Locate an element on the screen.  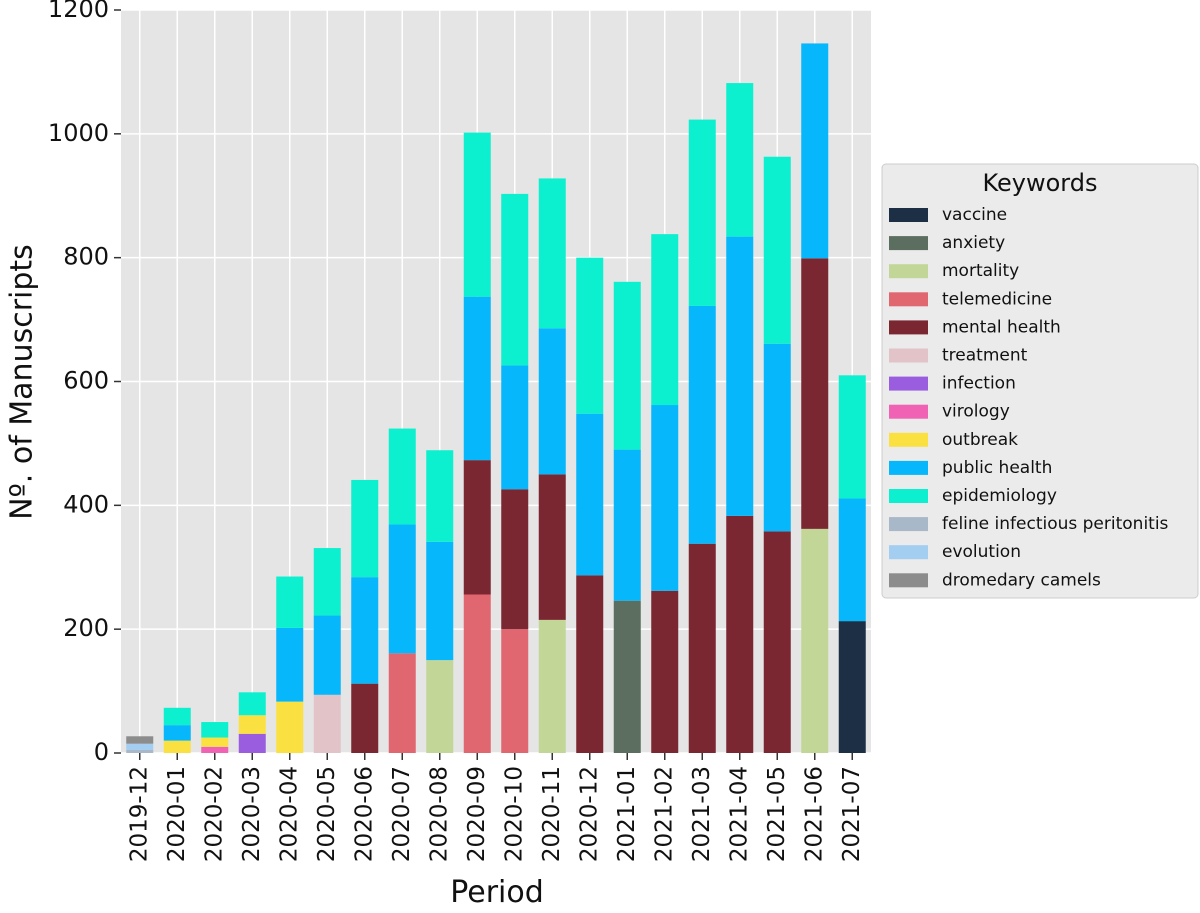
x-tick-label: 2021-01 is located at coordinates (627, 814).